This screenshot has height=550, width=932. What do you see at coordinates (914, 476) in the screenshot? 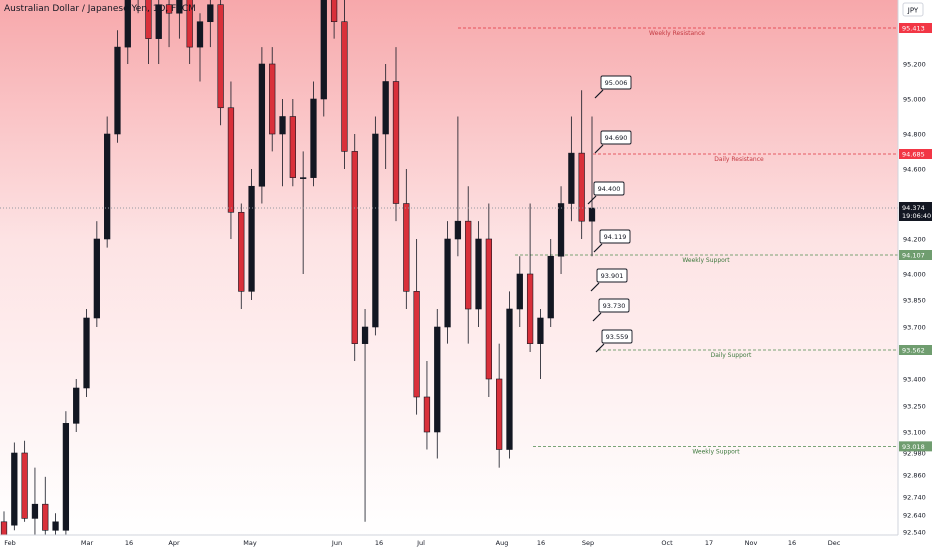
I see `y-tick-label: 92.860` at bounding box center [914, 476].